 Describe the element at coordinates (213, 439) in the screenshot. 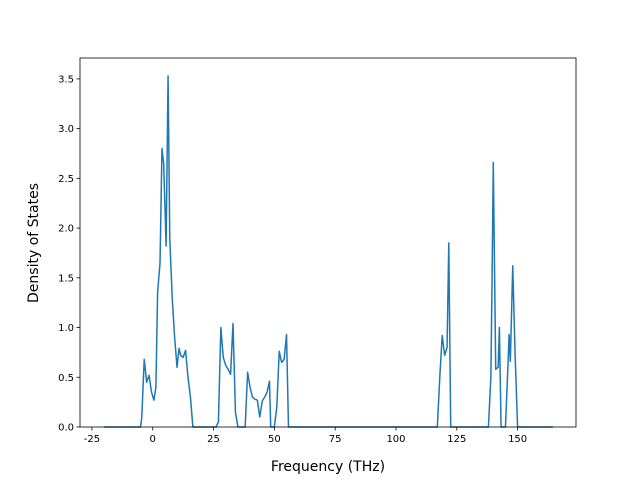

I see `x-tick-label: 25` at that location.